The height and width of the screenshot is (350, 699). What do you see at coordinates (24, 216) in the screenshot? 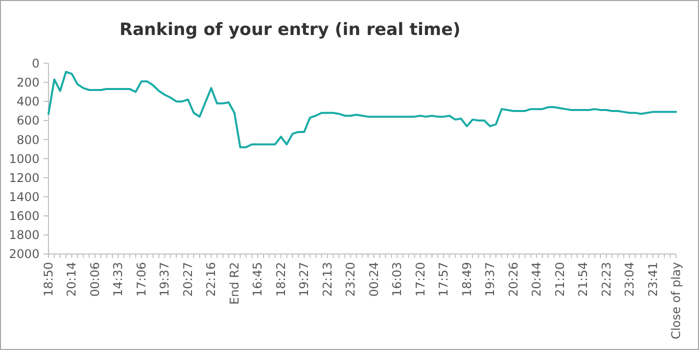
I see `y-tick-label: 1600` at bounding box center [24, 216].